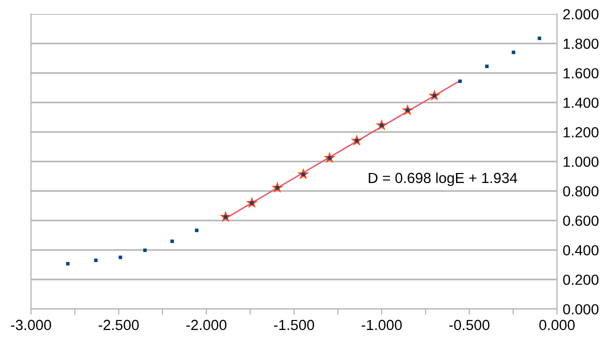  What do you see at coordinates (580, 191) in the screenshot?
I see `y-tick-label: 0.800` at bounding box center [580, 191].